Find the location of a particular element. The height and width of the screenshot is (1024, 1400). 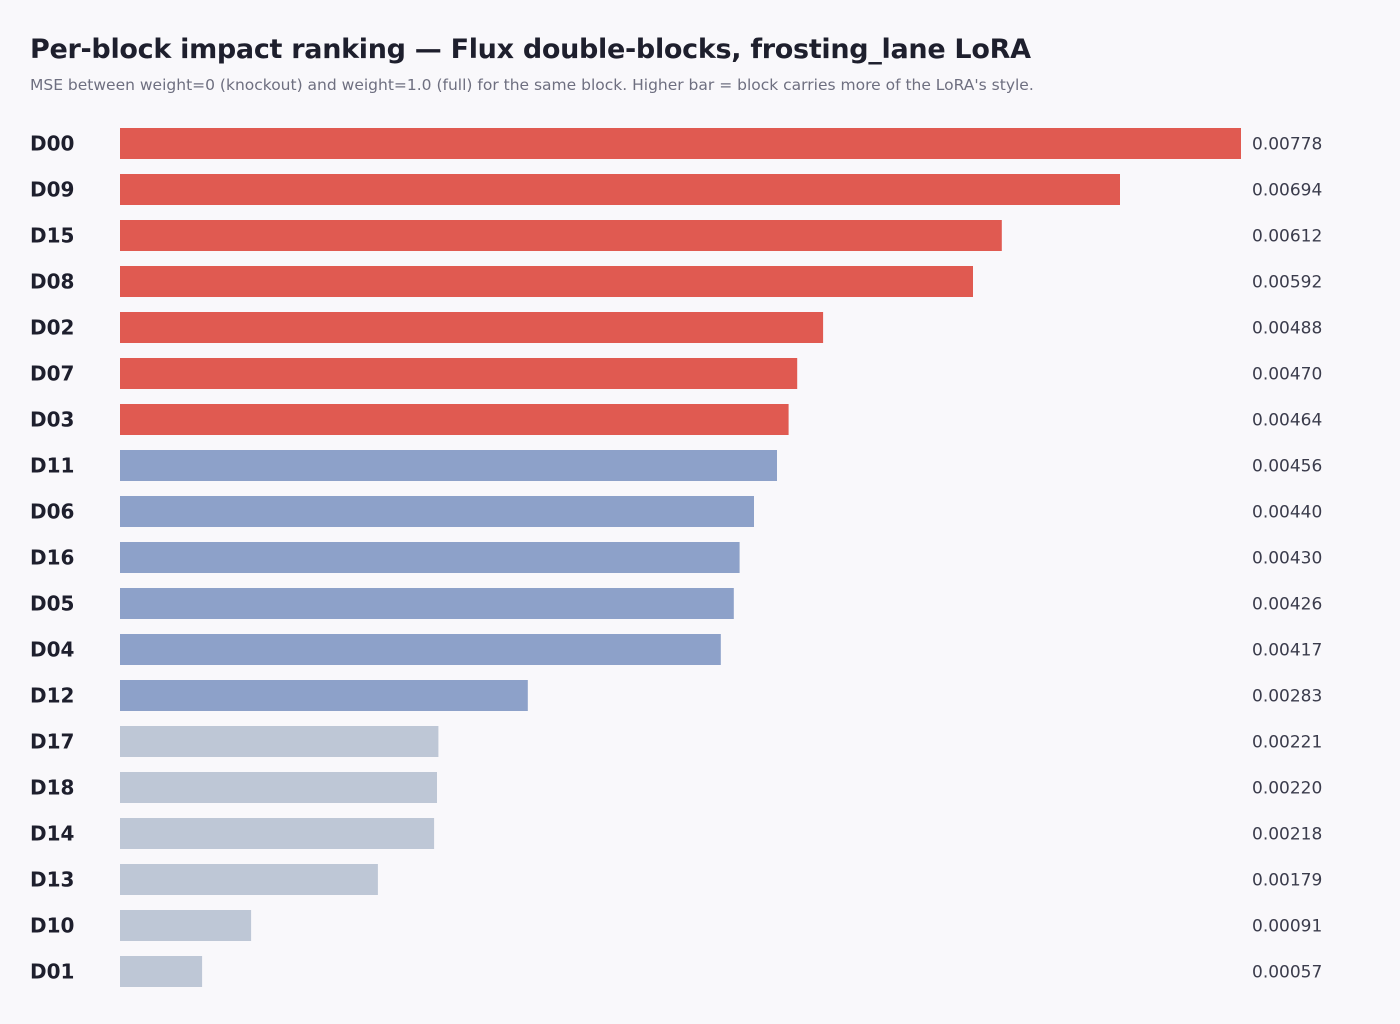

bar-d11 is located at coordinates (448, 465).